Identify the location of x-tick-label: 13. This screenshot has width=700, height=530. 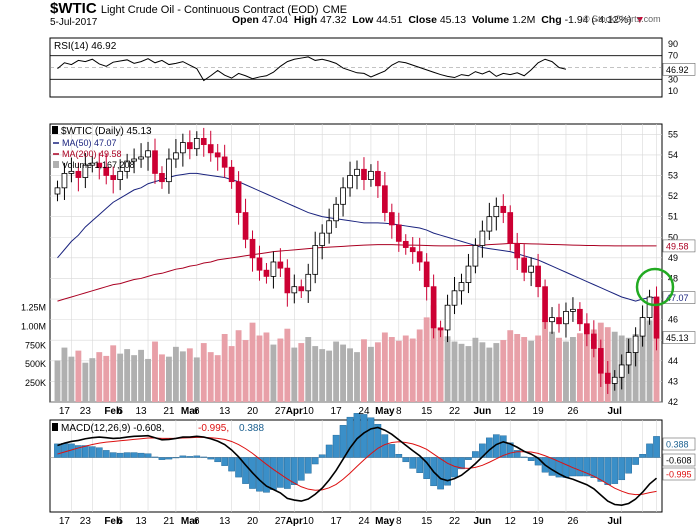
(225, 411).